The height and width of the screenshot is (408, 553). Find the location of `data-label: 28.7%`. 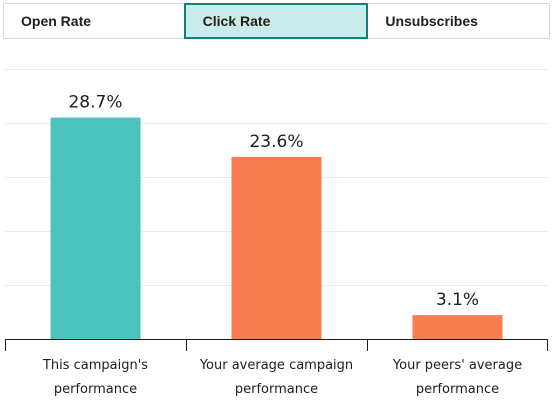

data-label: 28.7% is located at coordinates (95, 103).